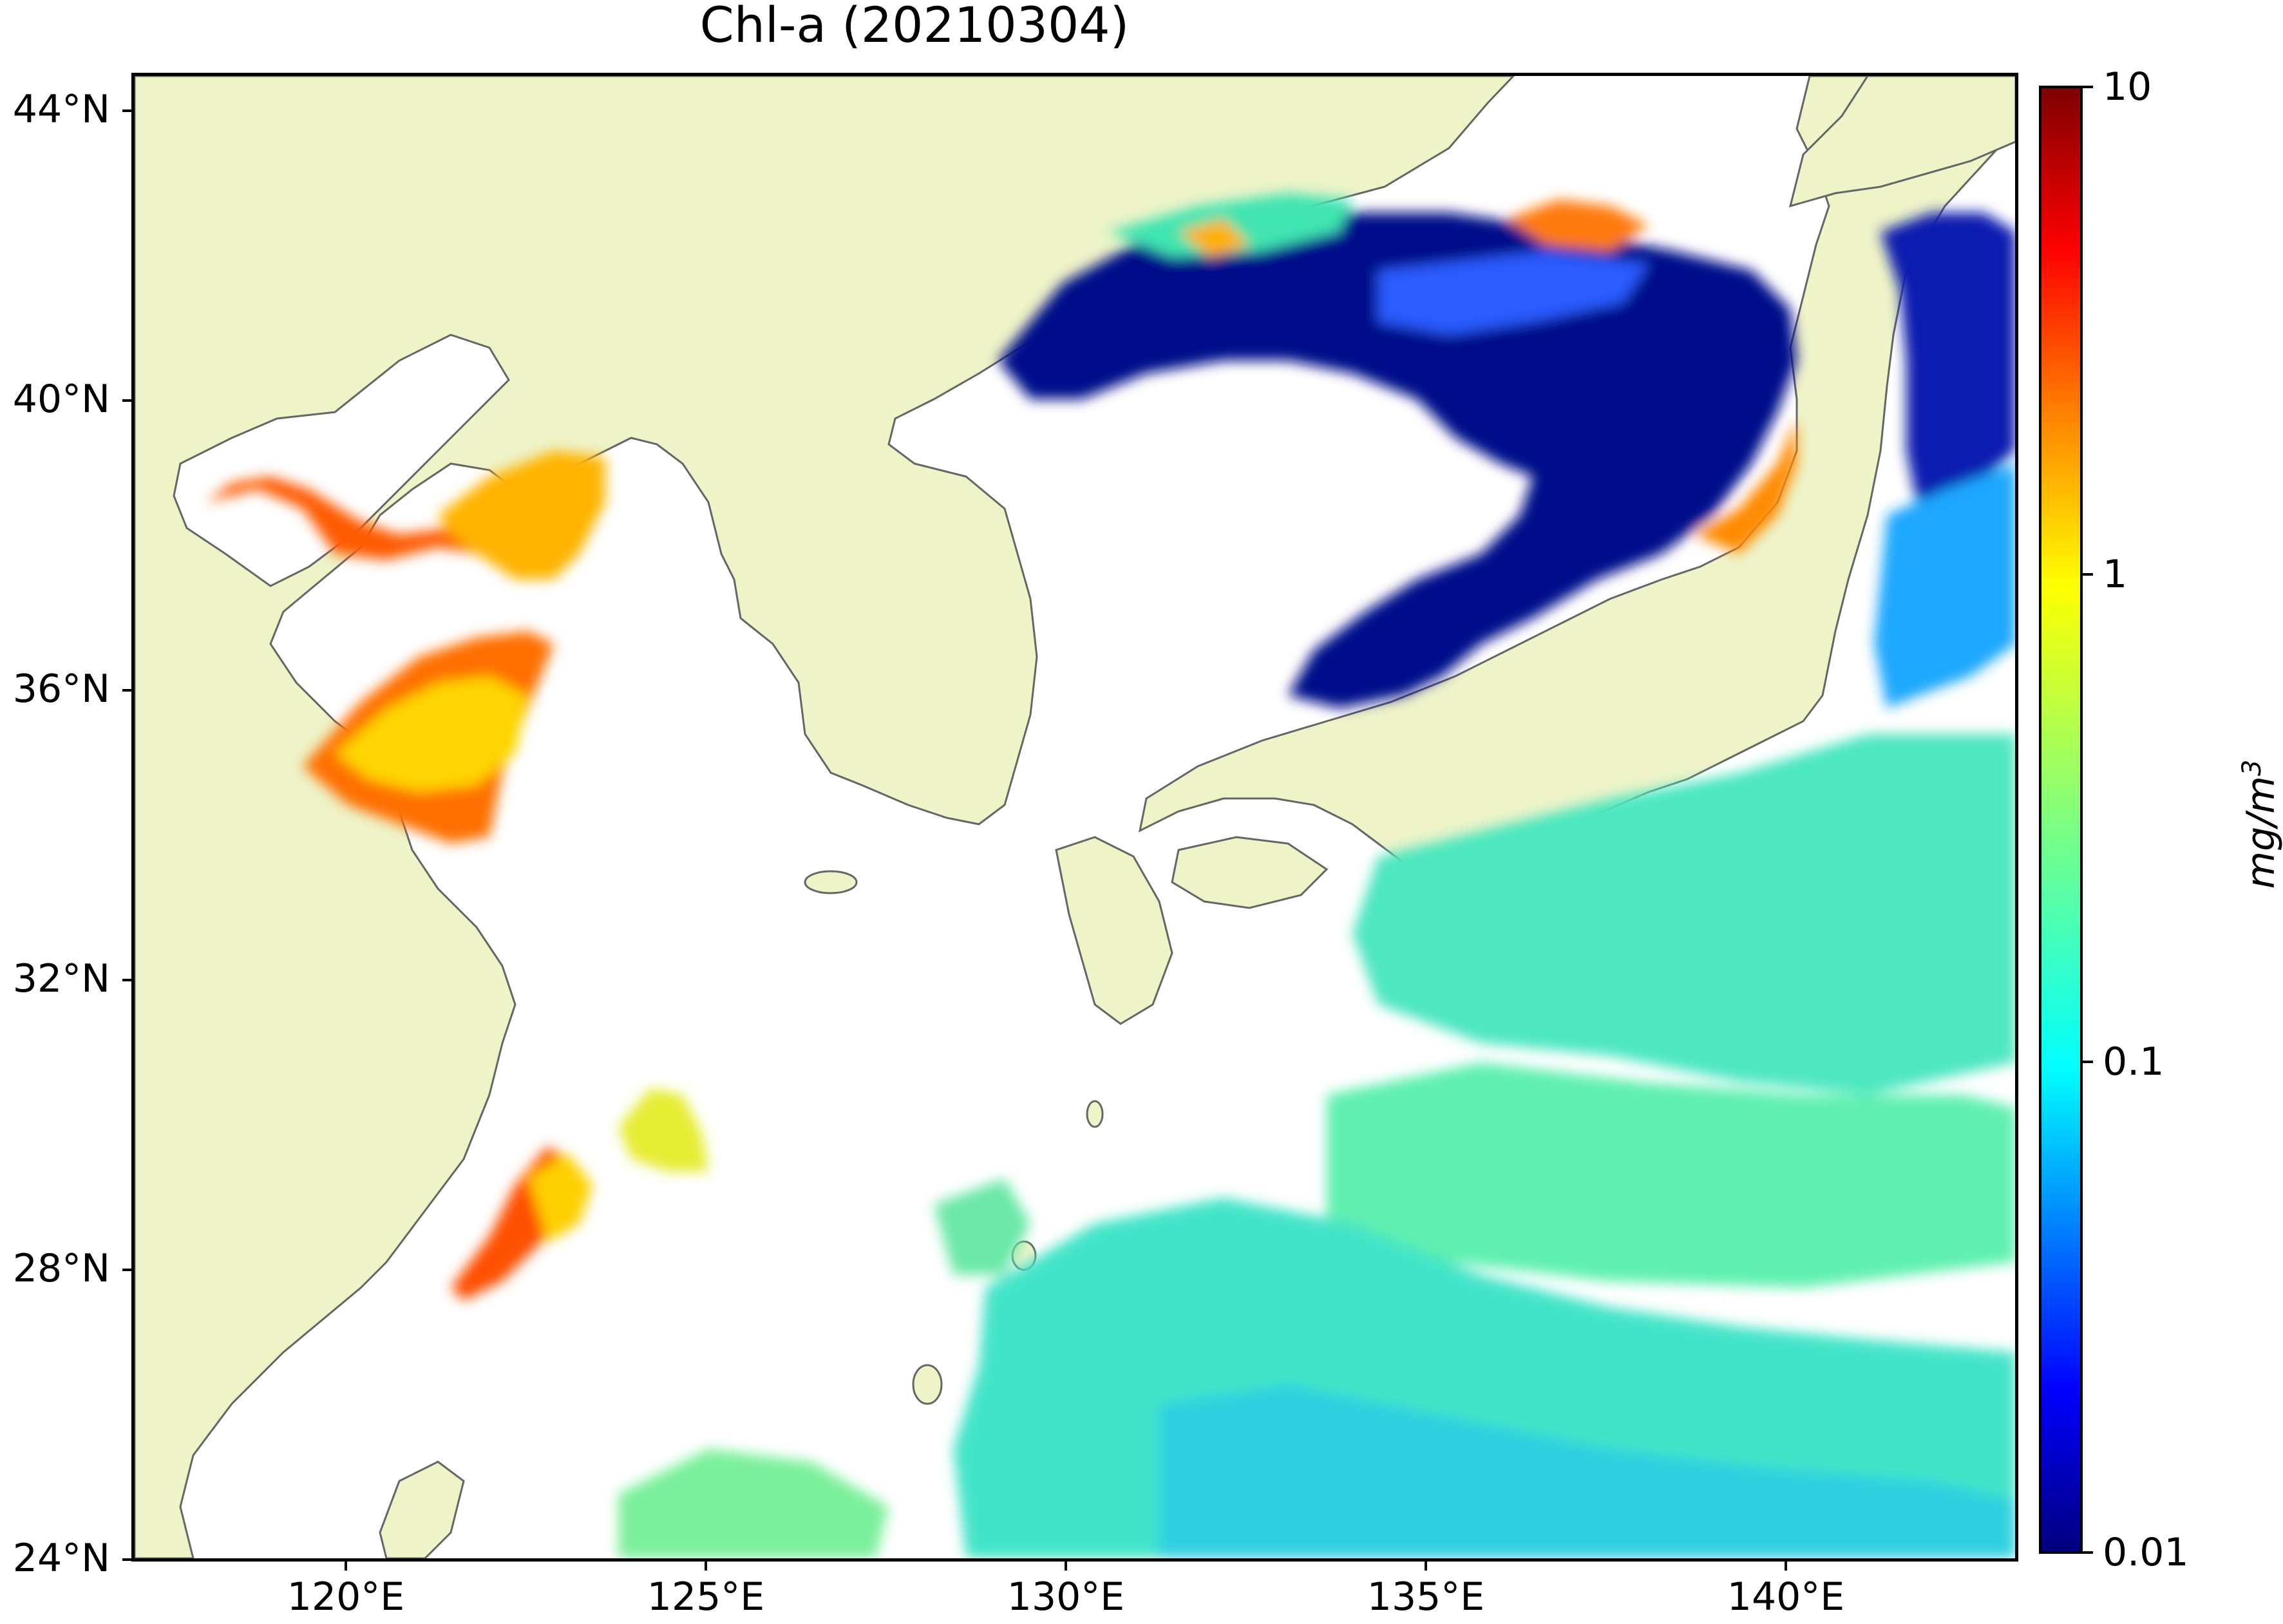 The image size is (2283, 1624). Describe the element at coordinates (1095, 1114) in the screenshot. I see `land-tanegashima` at that location.